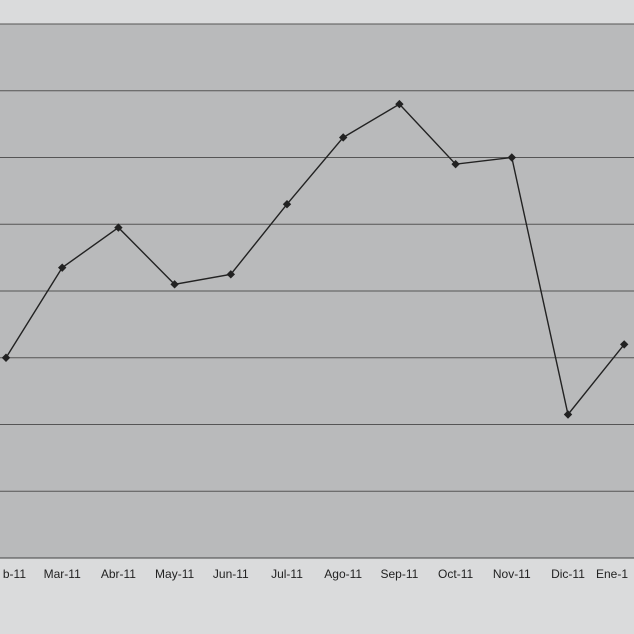 Image resolution: width=634 pixels, height=634 pixels. Describe the element at coordinates (62, 574) in the screenshot. I see `x-tick-label: Mar-11` at that location.